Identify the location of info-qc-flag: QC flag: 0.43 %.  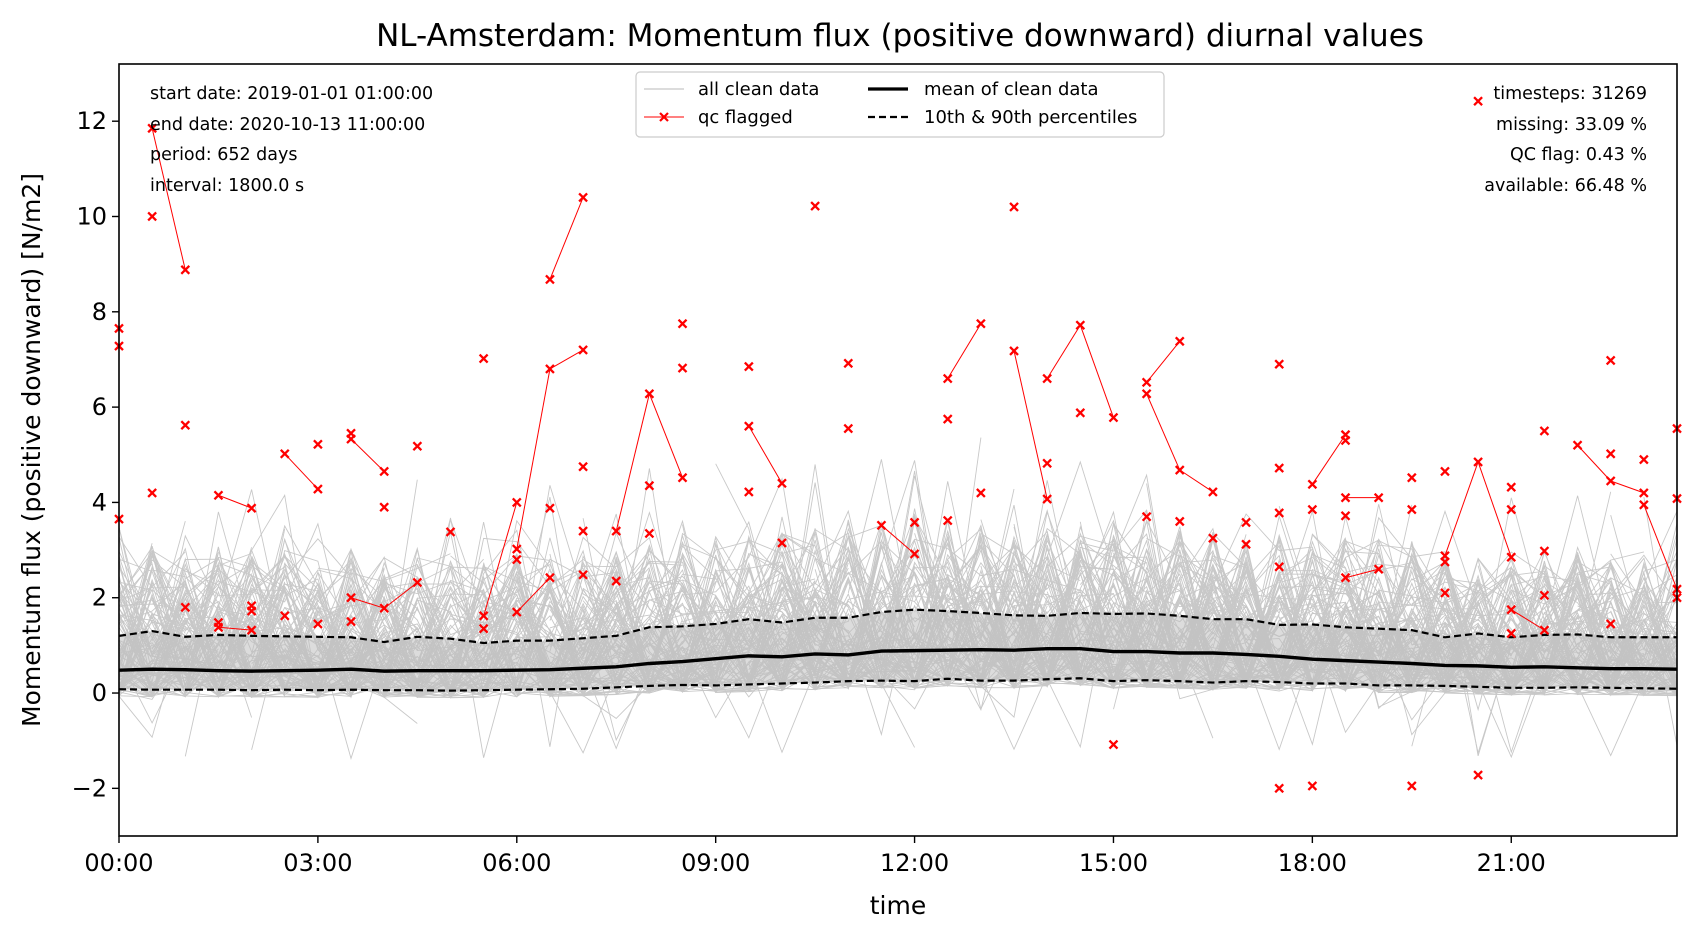
(1578, 155).